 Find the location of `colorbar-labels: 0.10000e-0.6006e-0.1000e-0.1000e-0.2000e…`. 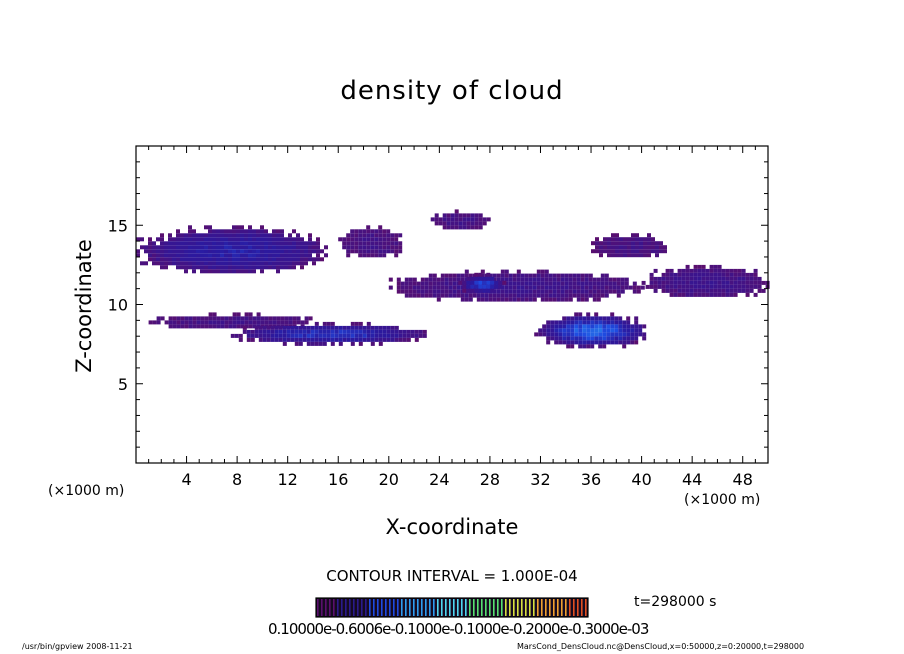

colorbar-labels: 0.10000e-0.6006e-0.1000e-0.1000e-0.2000e… is located at coordinates (458, 629).